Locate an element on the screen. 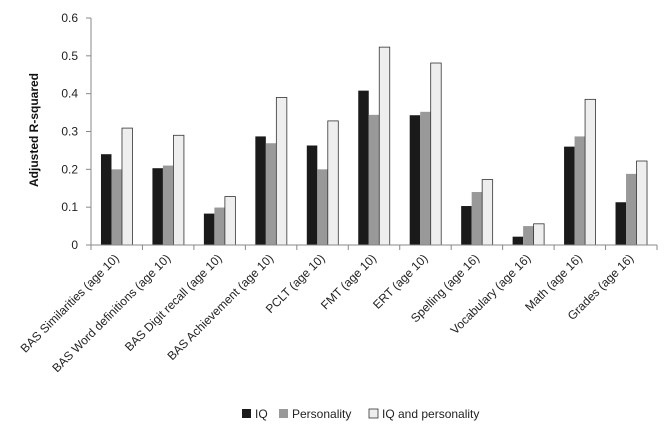 The width and height of the screenshot is (669, 425). legend: IQ Personality IQ and personality is located at coordinates (360, 414).